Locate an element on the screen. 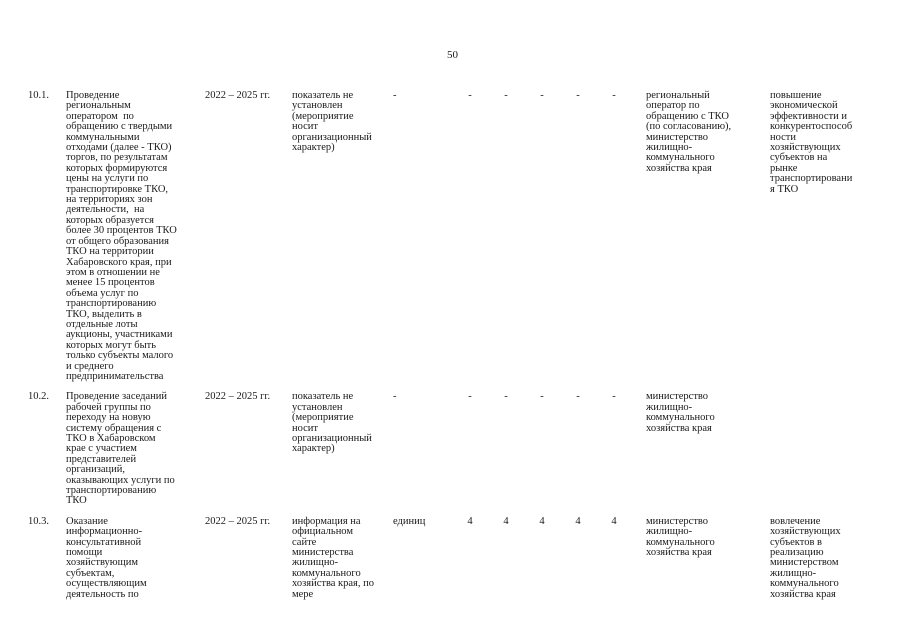 The image size is (905, 640). row-number-cell: 10.1. is located at coordinates (38, 95).